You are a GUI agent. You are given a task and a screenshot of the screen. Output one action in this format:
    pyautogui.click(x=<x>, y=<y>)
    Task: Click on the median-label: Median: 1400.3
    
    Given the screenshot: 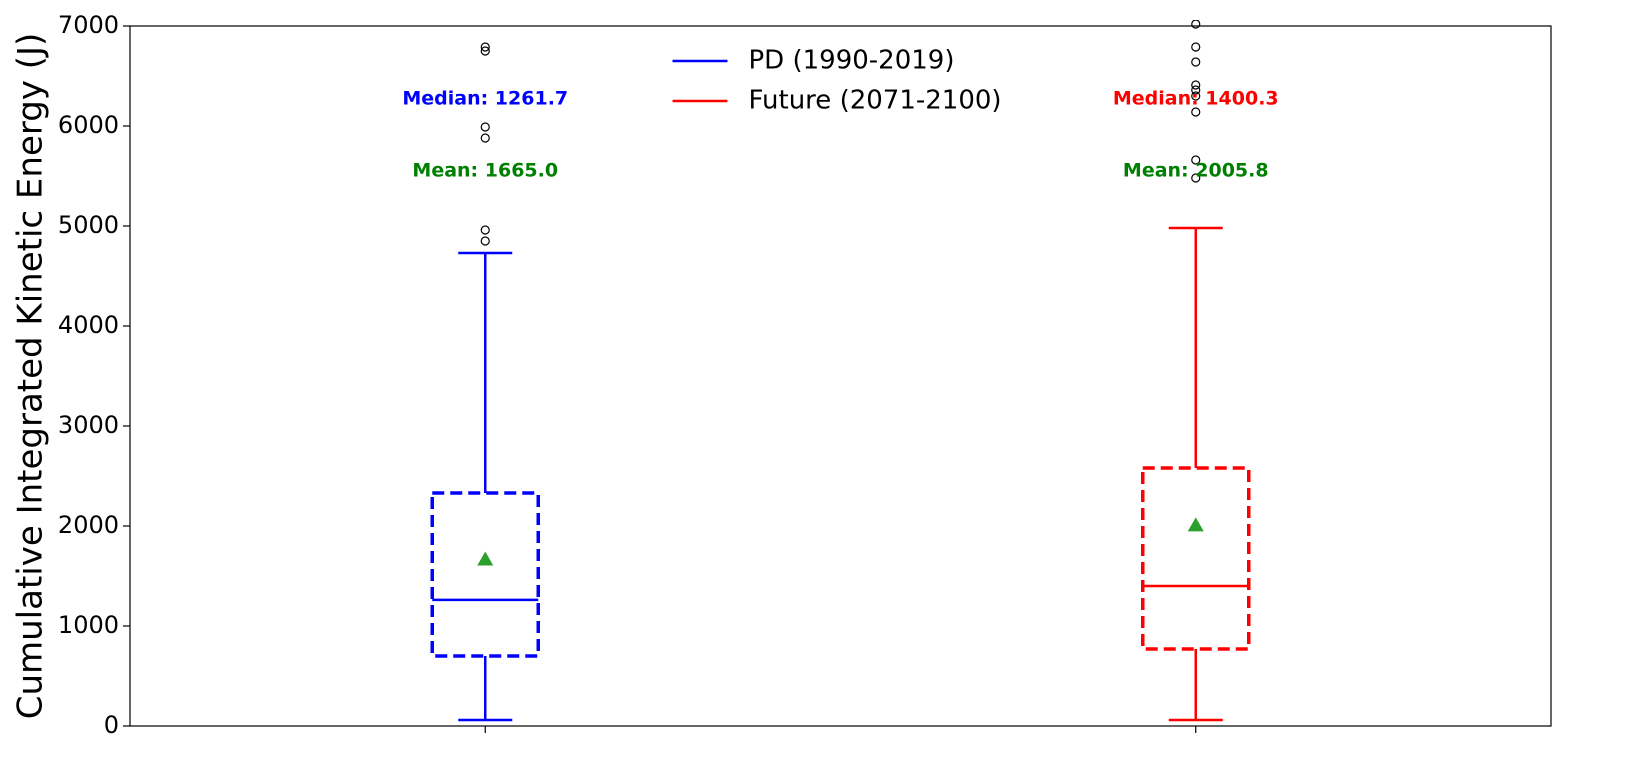 What is the action you would take?
    pyautogui.click(x=1196, y=99)
    